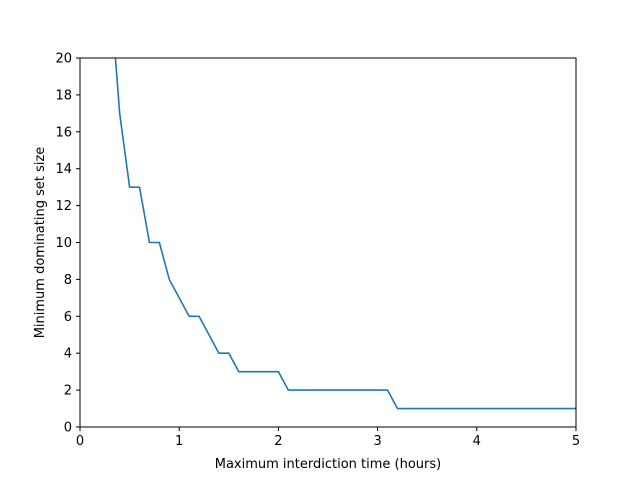 The height and width of the screenshot is (480, 640). I want to click on x-tick-label: 4, so click(477, 441).